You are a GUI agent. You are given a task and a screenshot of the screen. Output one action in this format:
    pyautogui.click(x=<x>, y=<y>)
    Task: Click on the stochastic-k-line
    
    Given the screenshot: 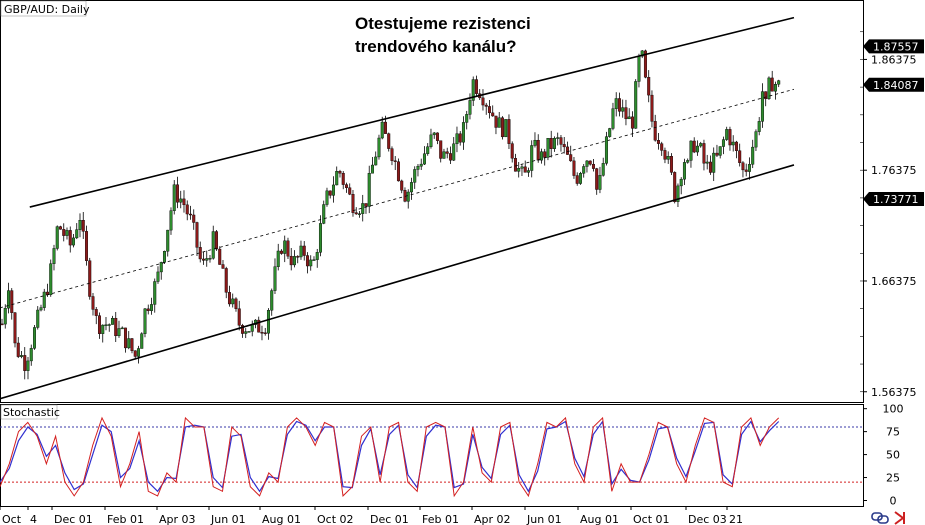 What is the action you would take?
    pyautogui.click(x=390, y=457)
    